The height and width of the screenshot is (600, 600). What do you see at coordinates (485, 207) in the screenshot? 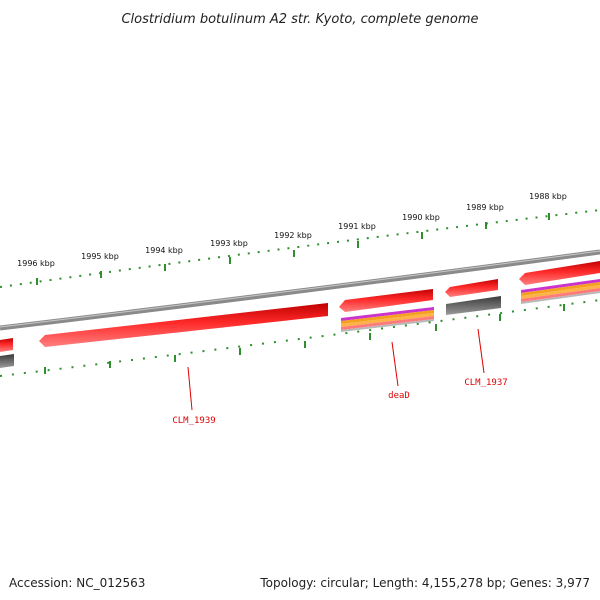
I see `tick-label: 1989 kbp` at bounding box center [485, 207].